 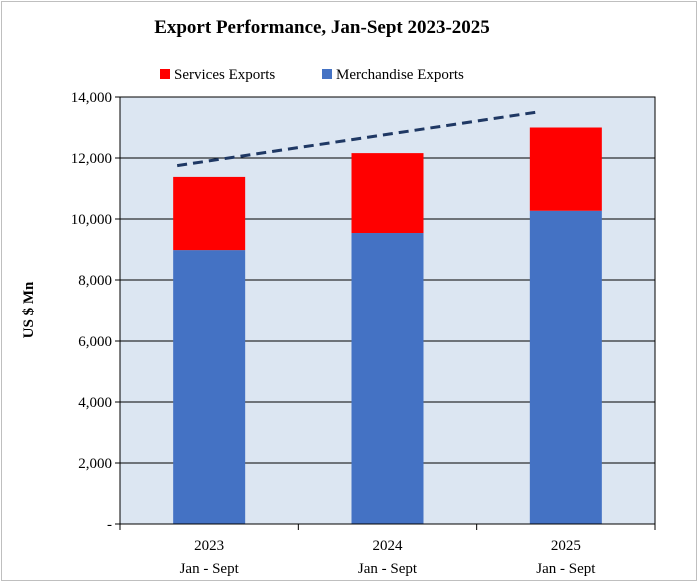 What do you see at coordinates (95, 281) in the screenshot?
I see `y-tick-label: 8,000` at bounding box center [95, 281].